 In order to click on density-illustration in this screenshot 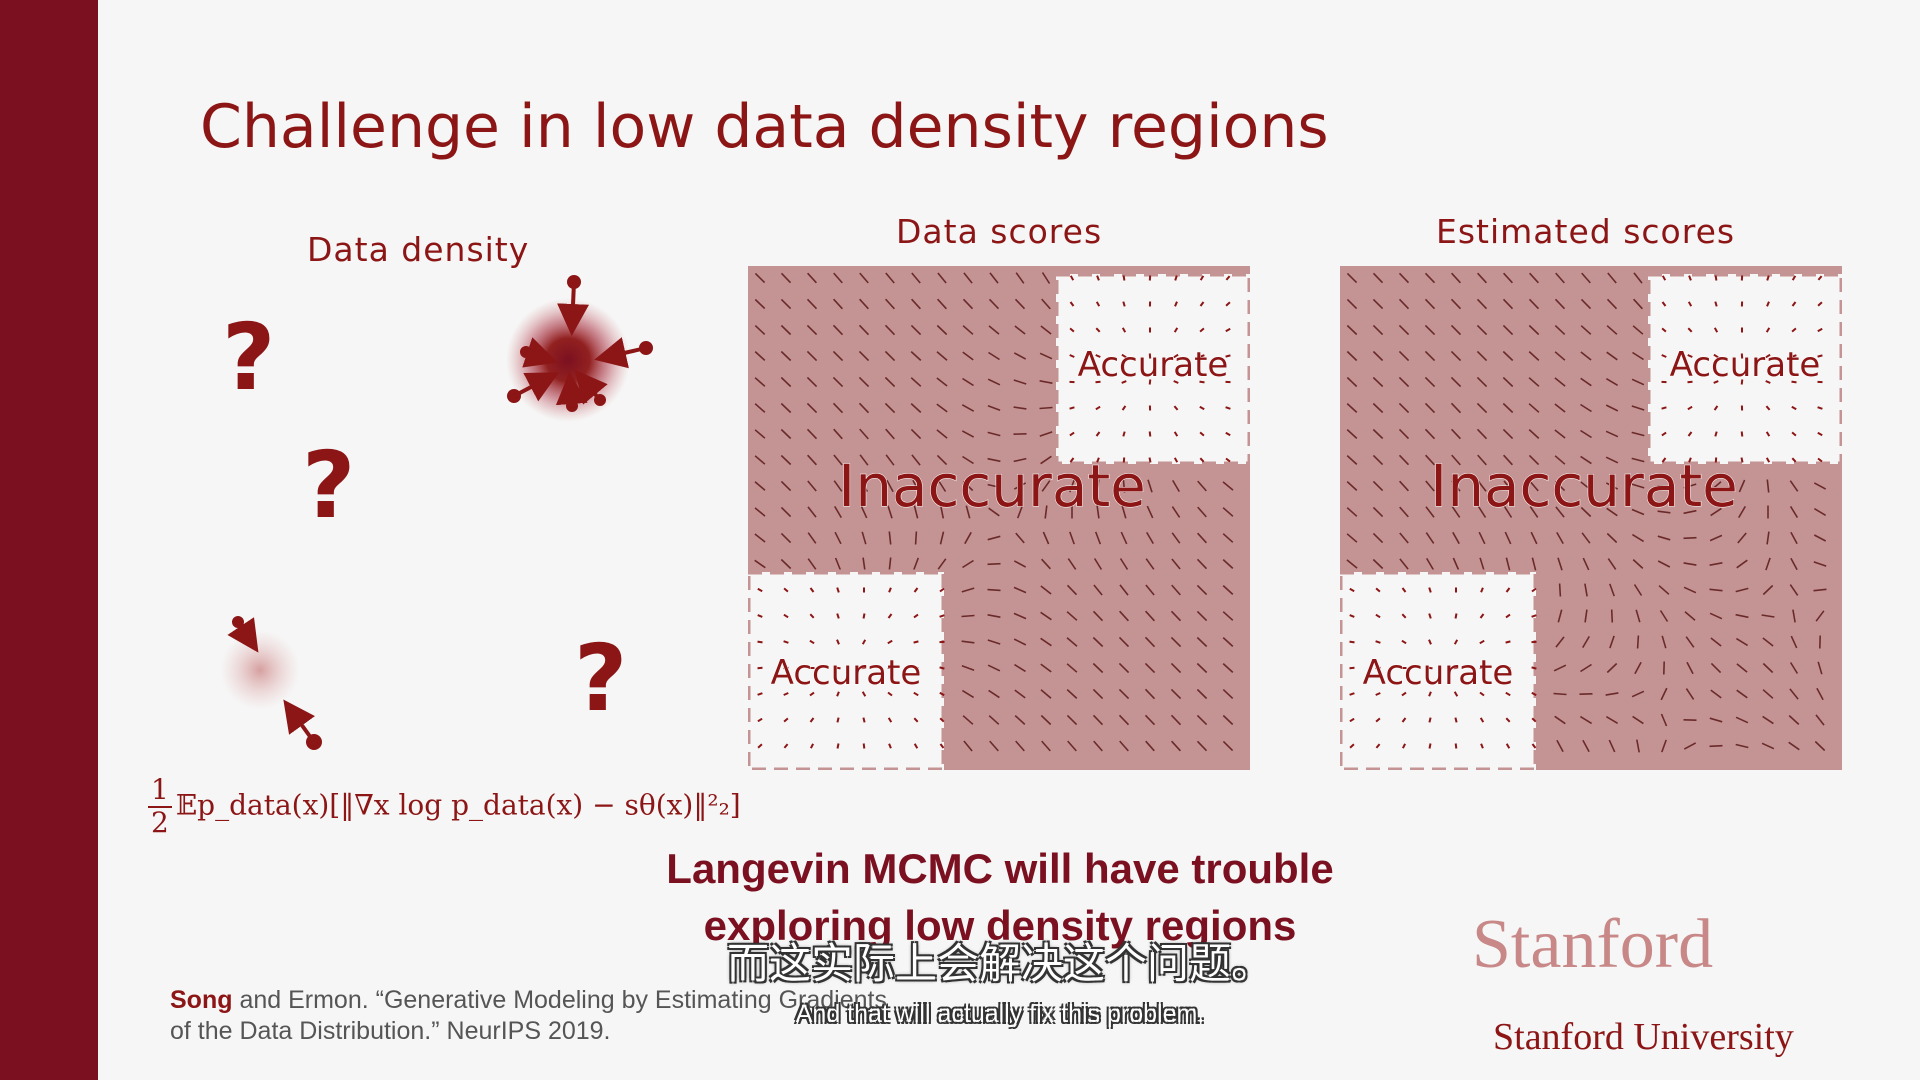, I will do `click(436, 512)`.